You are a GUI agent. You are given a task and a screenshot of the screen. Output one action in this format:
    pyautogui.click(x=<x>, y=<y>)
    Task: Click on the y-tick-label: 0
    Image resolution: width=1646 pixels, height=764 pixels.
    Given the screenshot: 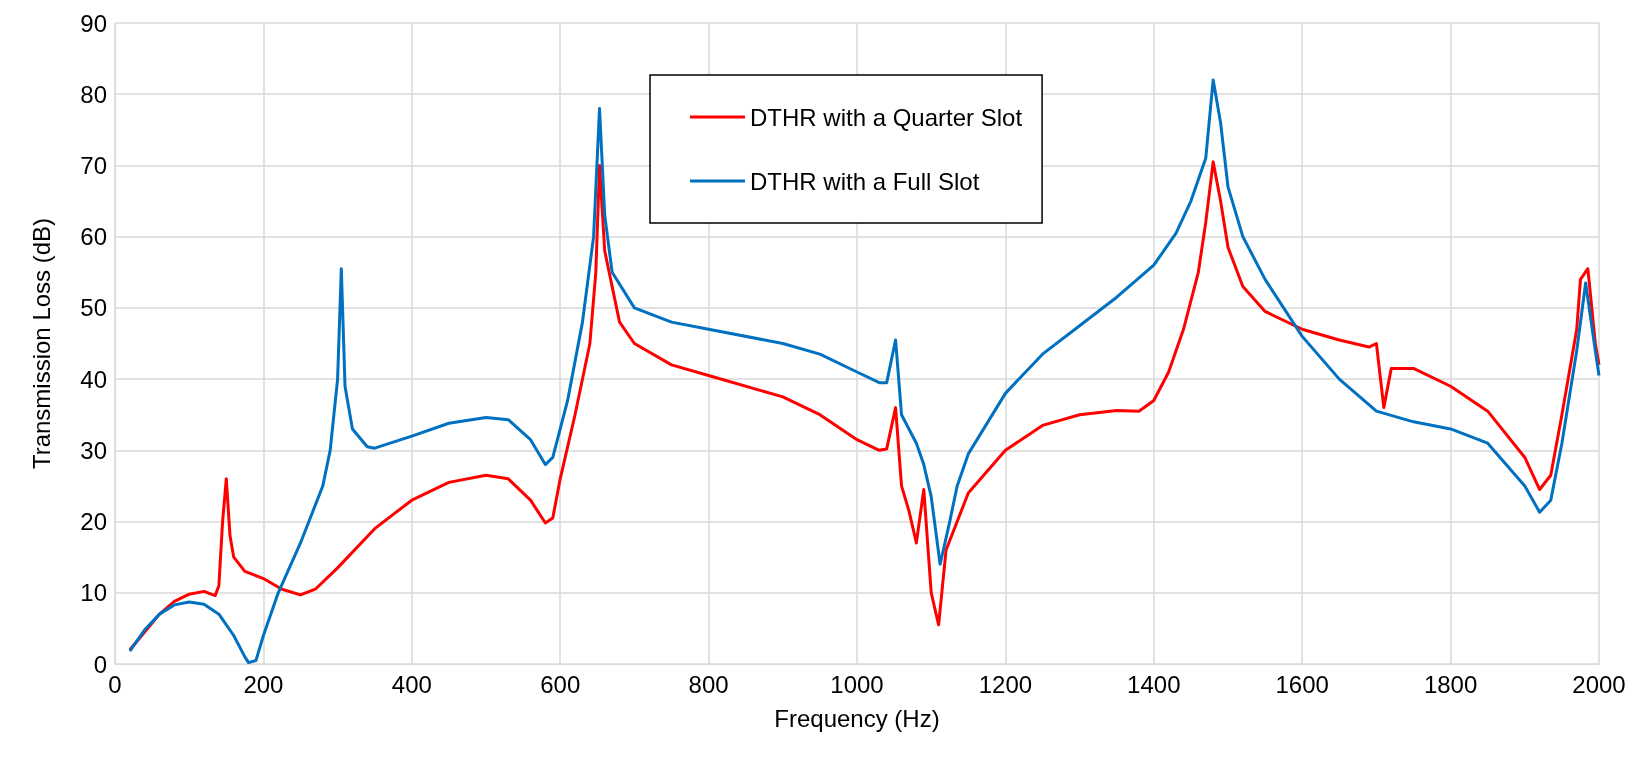 What is the action you would take?
    pyautogui.click(x=100, y=664)
    